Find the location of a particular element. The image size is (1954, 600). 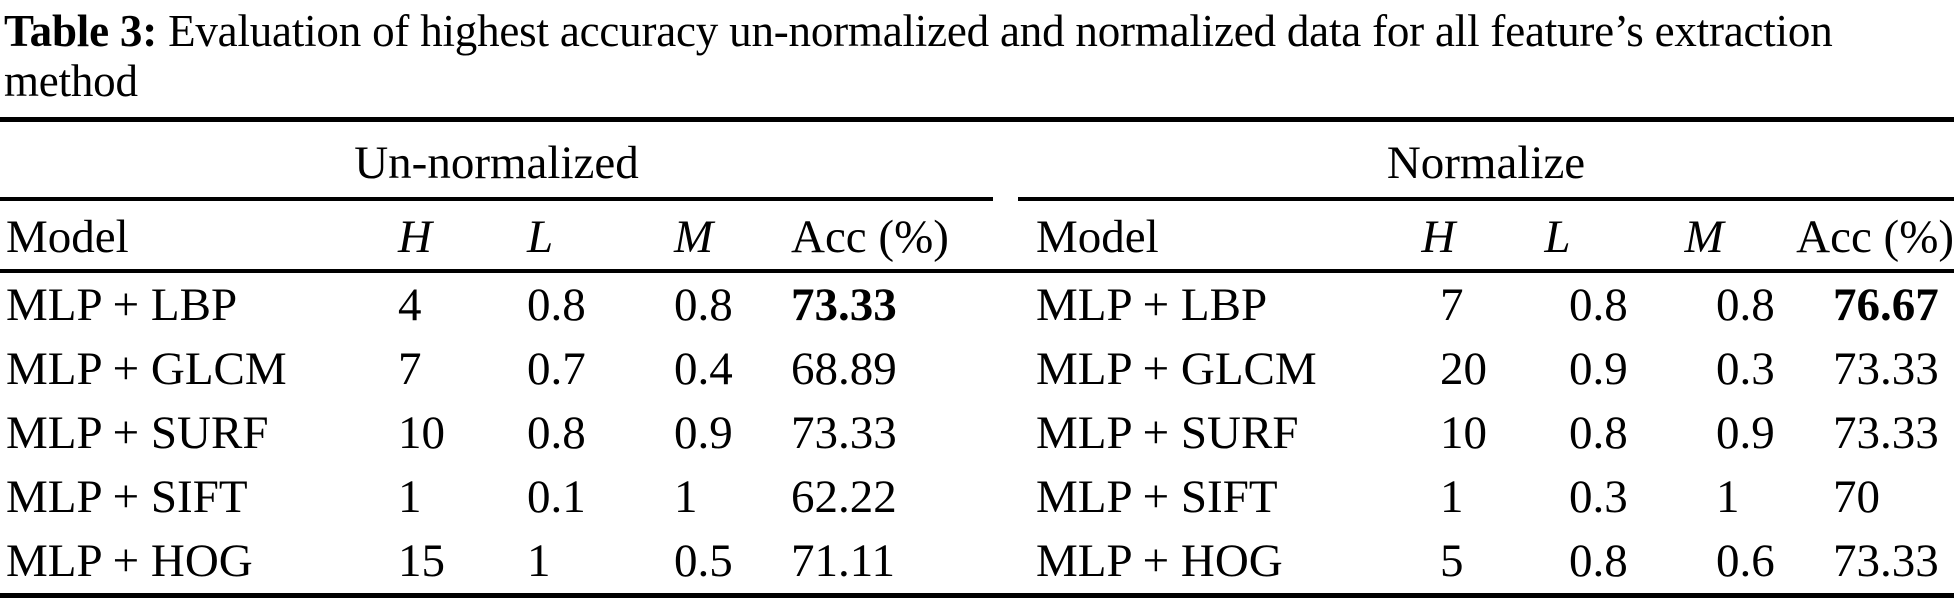

acc-cell: 62.22 is located at coordinates (844, 497).